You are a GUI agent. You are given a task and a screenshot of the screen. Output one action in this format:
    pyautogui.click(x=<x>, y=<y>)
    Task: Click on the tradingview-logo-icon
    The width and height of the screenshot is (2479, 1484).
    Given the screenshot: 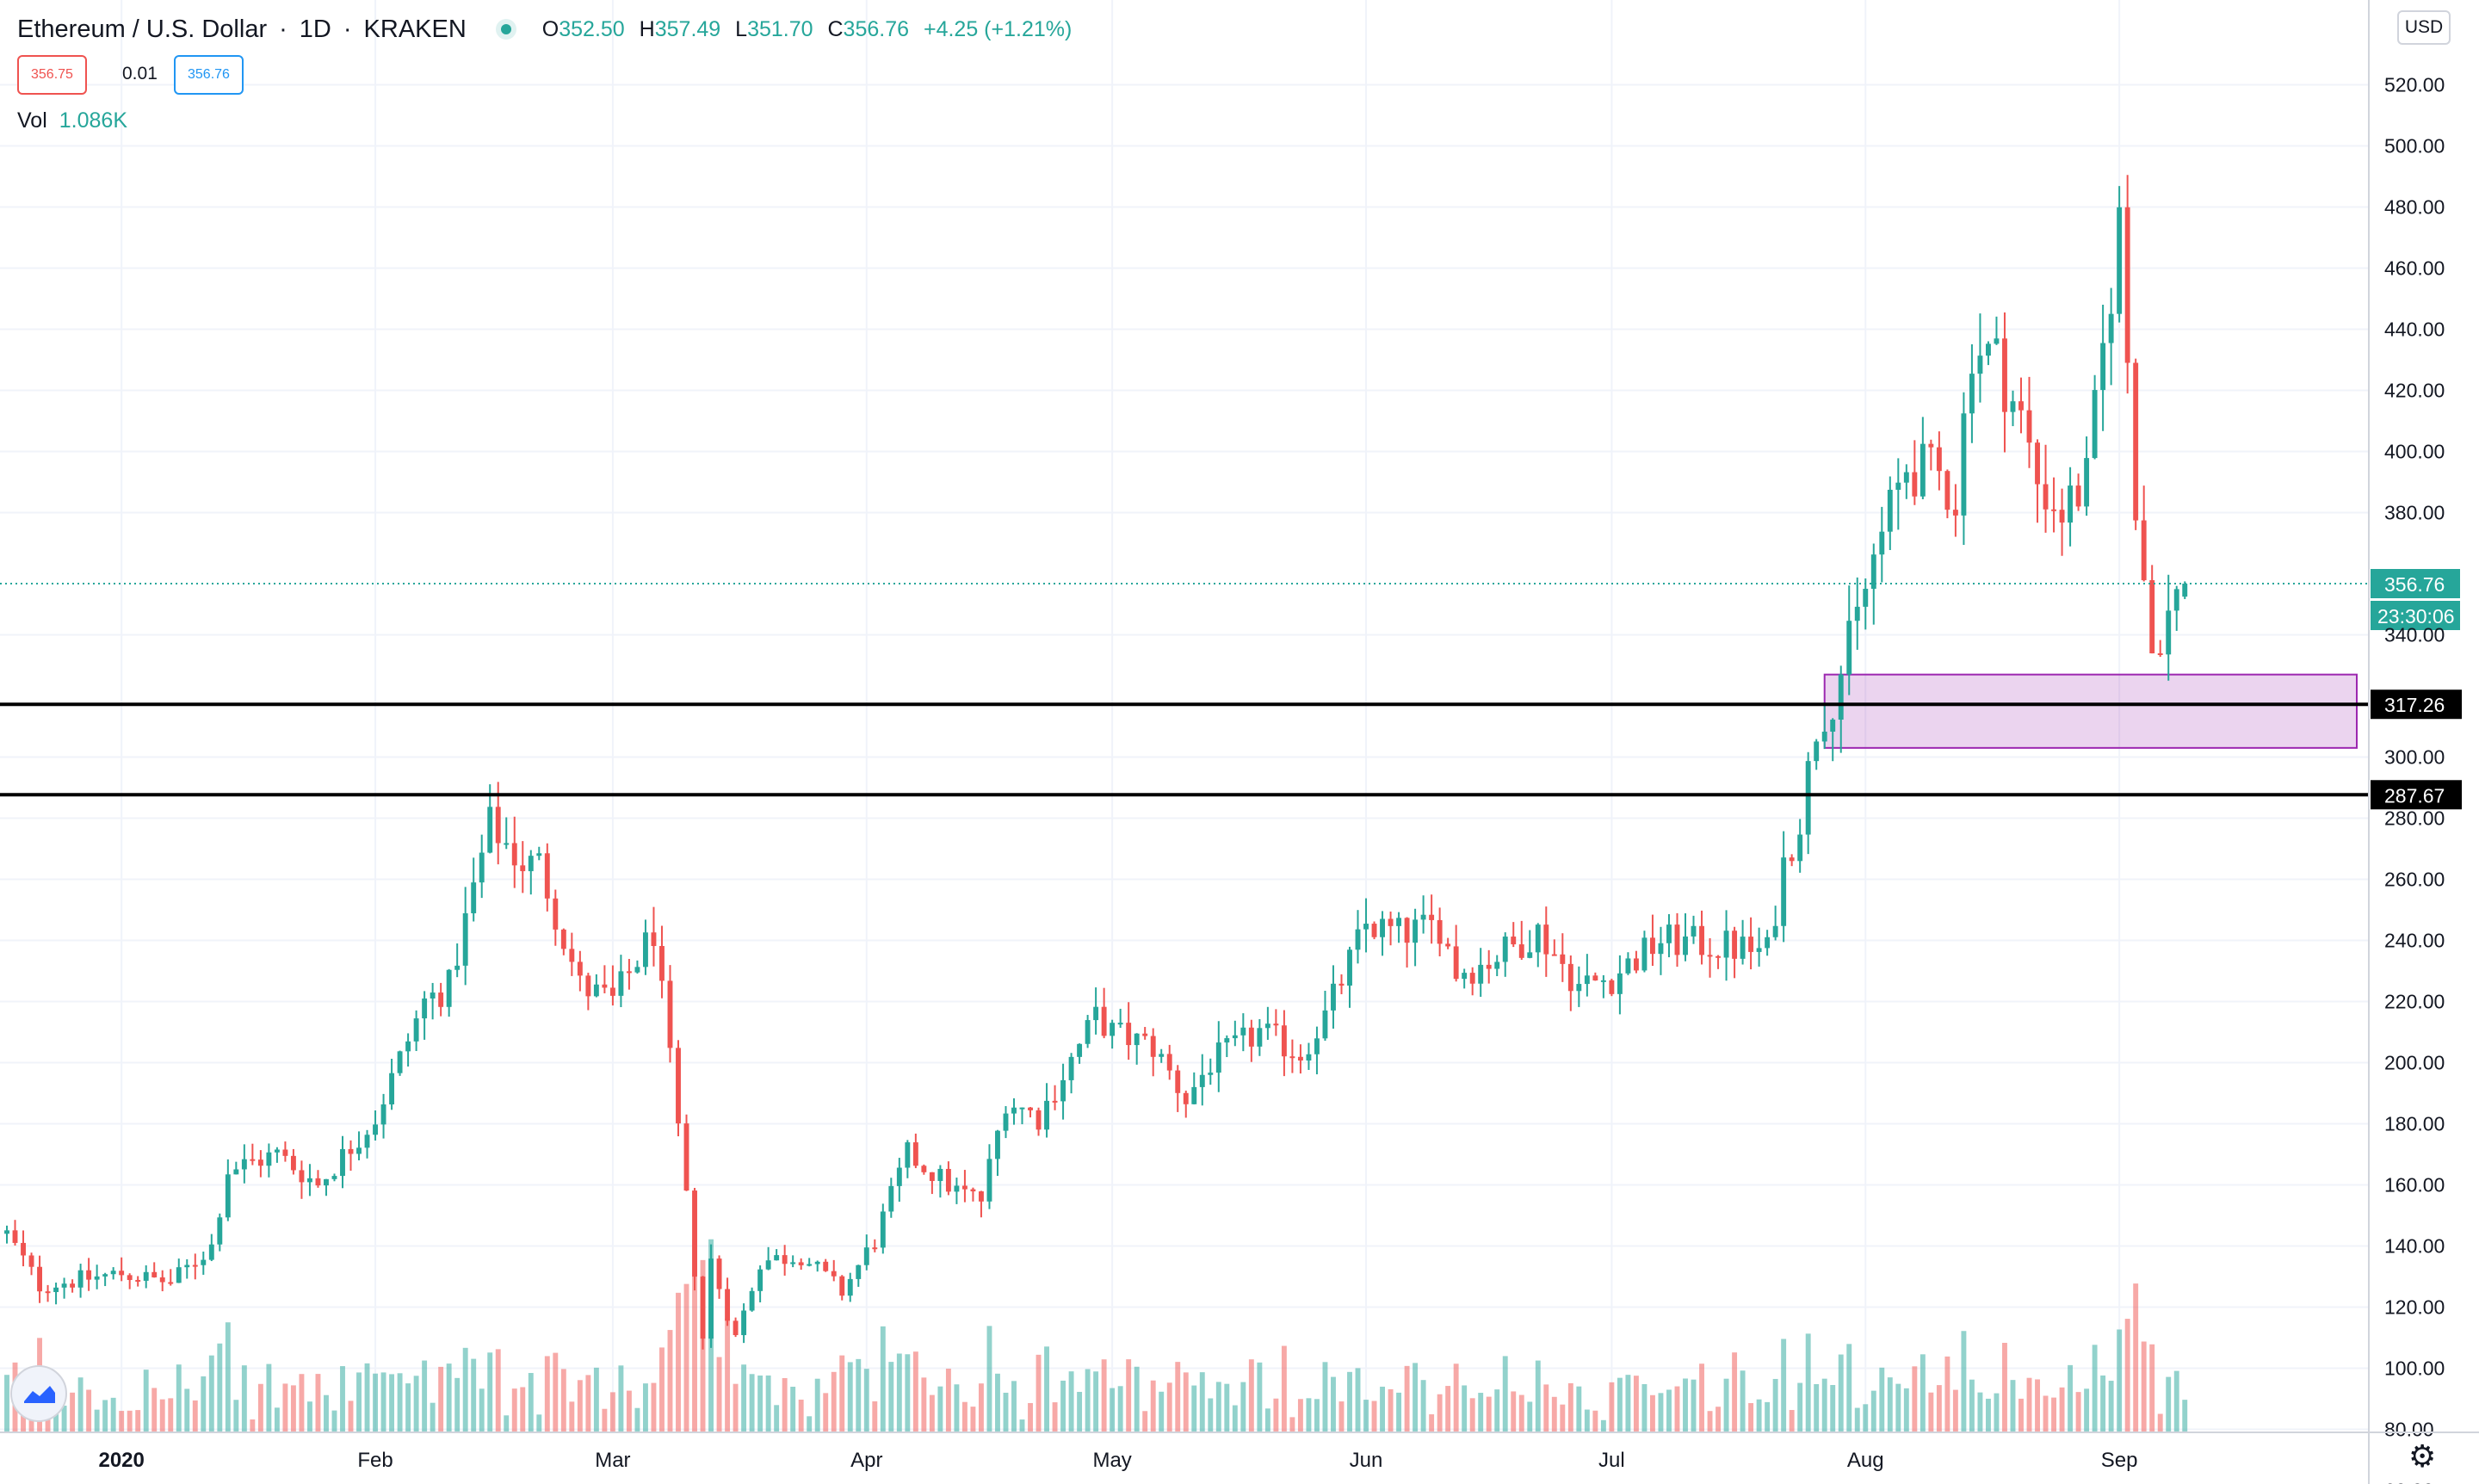 What is the action you would take?
    pyautogui.click(x=38, y=1393)
    